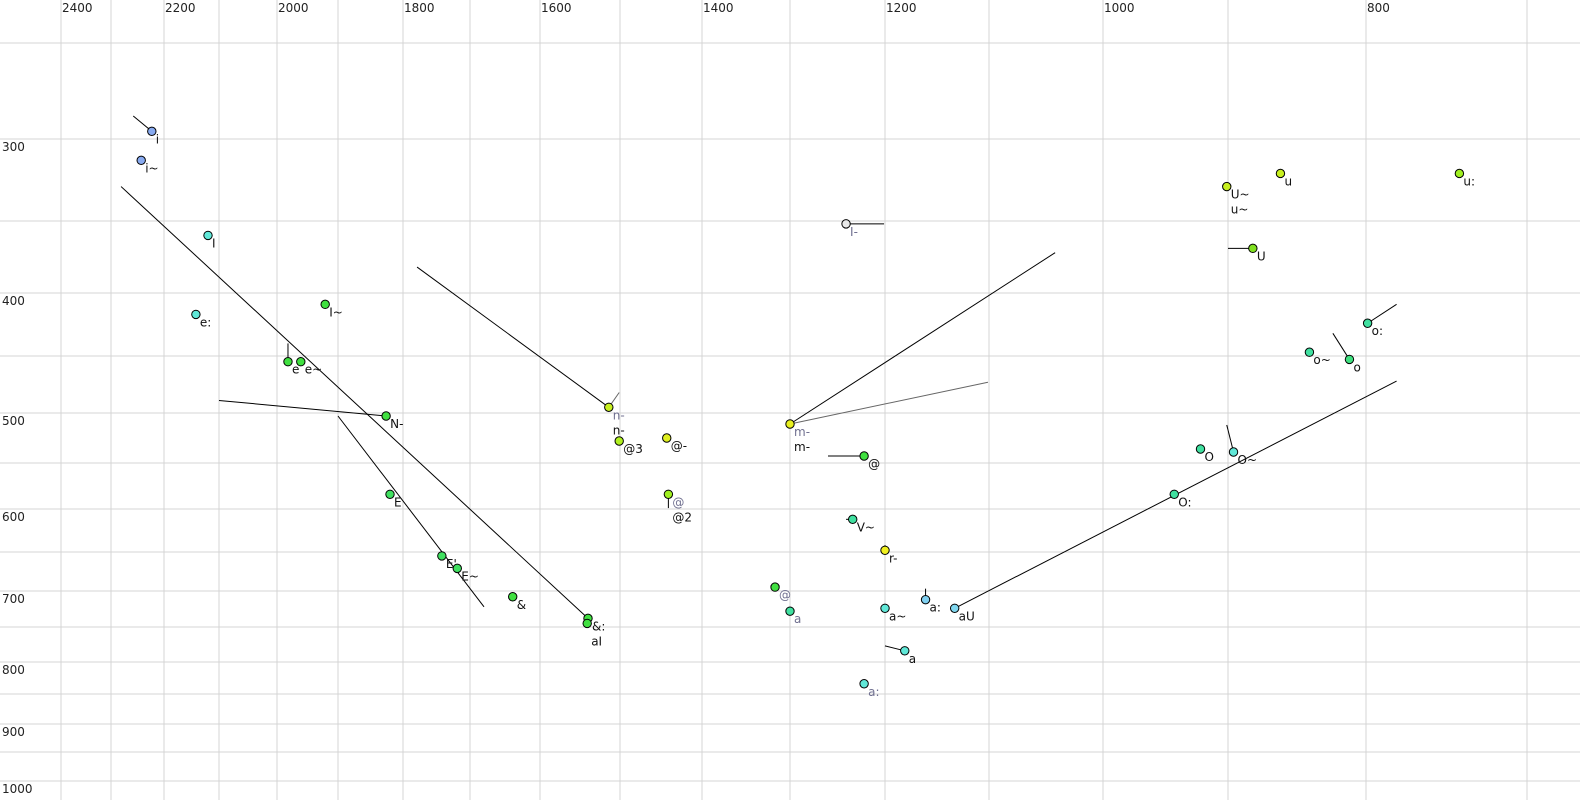 The height and width of the screenshot is (800, 1580). What do you see at coordinates (13, 147) in the screenshot?
I see `y-tick-label: 300` at bounding box center [13, 147].